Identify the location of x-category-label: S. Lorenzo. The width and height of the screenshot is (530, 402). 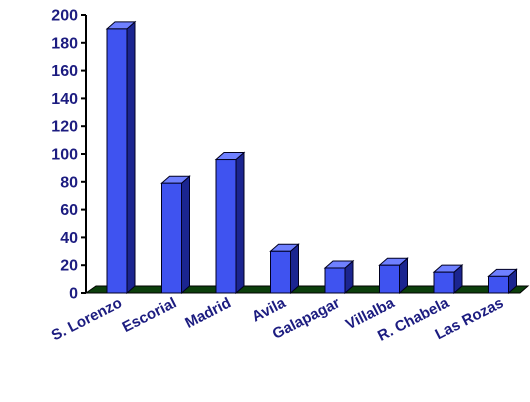
(87, 319).